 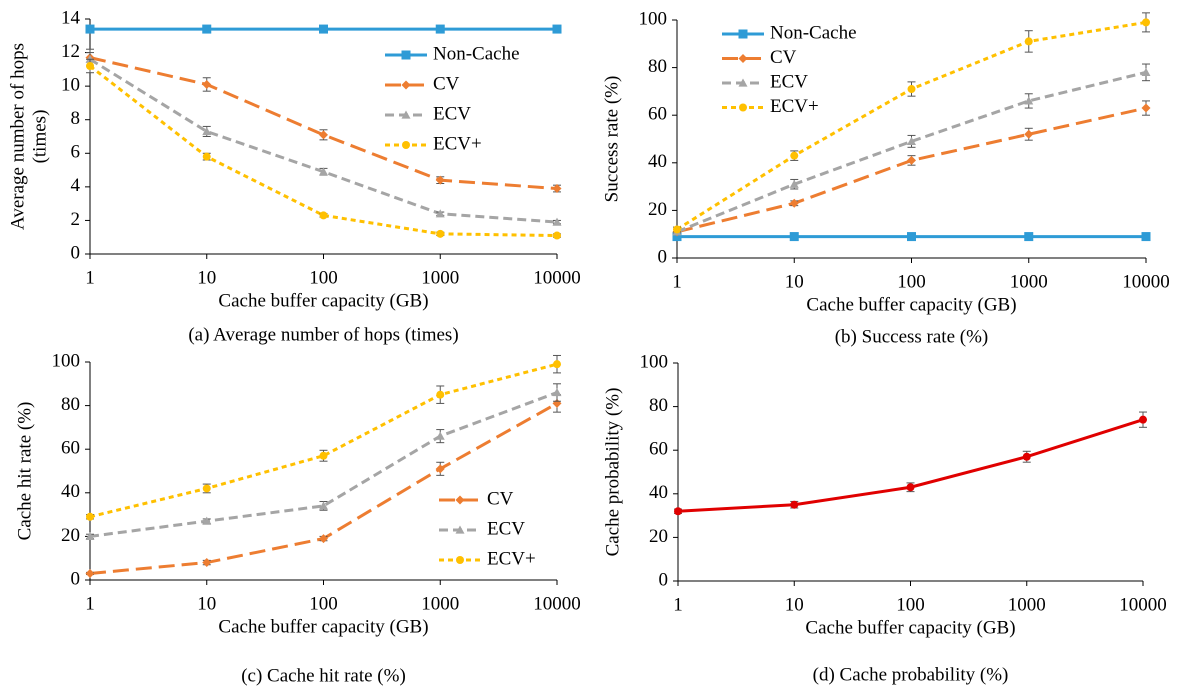 What do you see at coordinates (76, 185) in the screenshot?
I see `y-tick-label: 4` at bounding box center [76, 185].